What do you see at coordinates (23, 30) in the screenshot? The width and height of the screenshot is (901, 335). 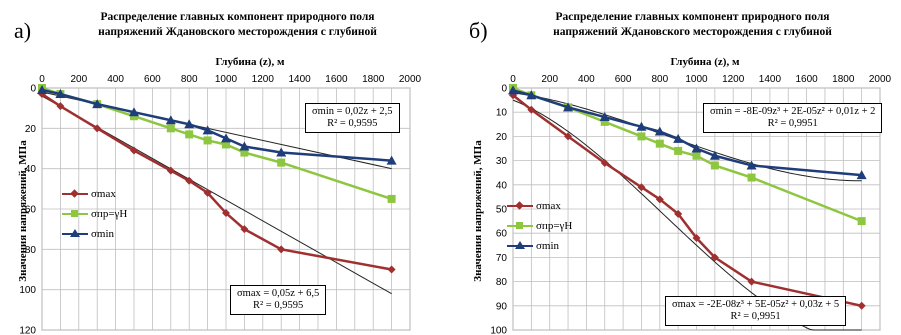 I see `panel-label: а)` at bounding box center [23, 30].